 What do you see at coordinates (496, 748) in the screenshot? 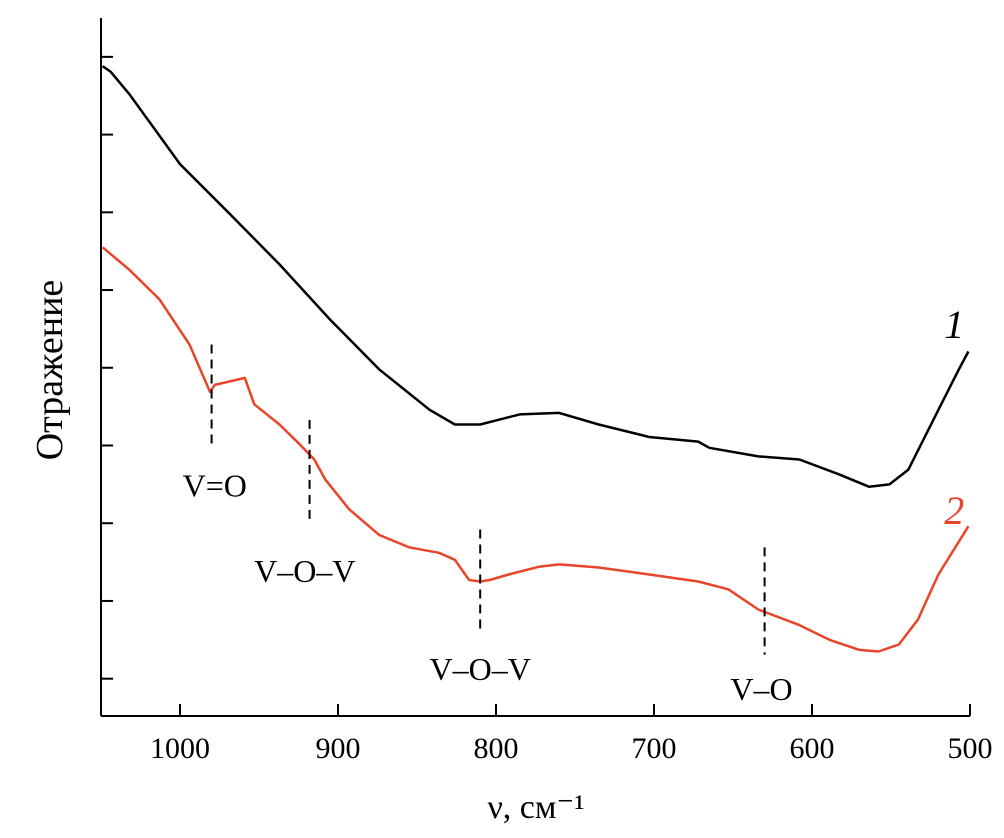
I see `x-tick-label: 800` at bounding box center [496, 748].